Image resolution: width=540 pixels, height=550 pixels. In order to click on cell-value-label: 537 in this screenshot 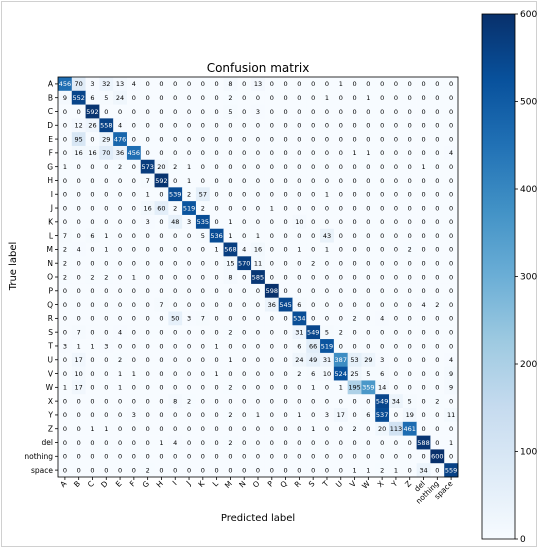, I will do `click(382, 415)`.